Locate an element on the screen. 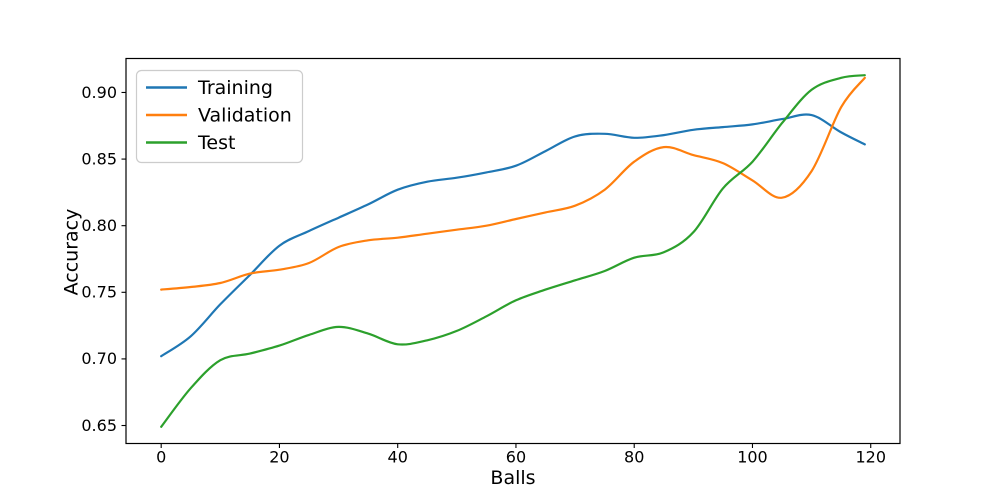 Image resolution: width=1000 pixels, height=500 pixels. legend: Training Validation Test is located at coordinates (219, 116).